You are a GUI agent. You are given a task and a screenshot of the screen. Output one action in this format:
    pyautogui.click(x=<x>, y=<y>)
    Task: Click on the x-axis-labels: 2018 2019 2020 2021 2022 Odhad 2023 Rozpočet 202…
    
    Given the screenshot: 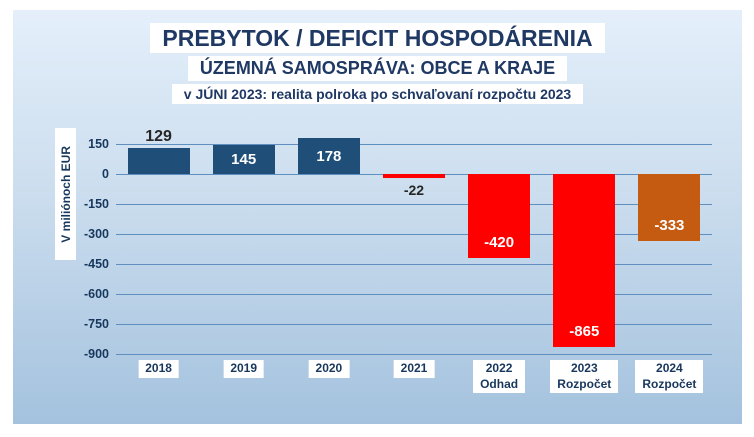 What is the action you would take?
    pyautogui.click(x=414, y=378)
    